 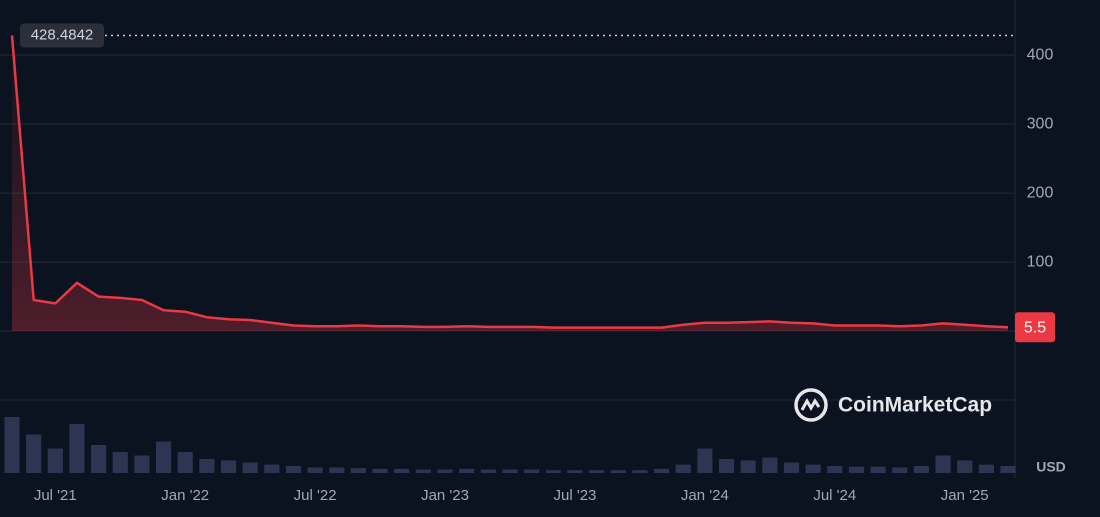 I want to click on last-price-badge, so click(x=1035, y=327).